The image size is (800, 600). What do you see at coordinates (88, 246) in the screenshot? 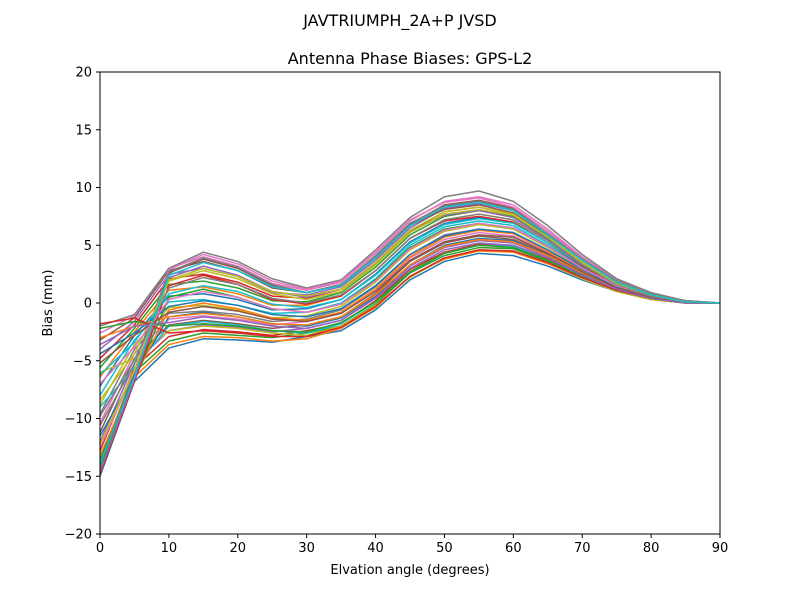
I see `y-tick-label: 5` at bounding box center [88, 246].